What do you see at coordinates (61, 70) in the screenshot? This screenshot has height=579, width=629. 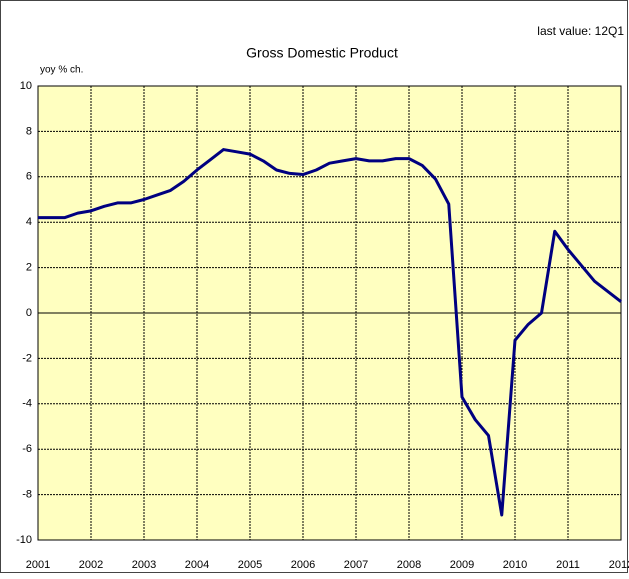 I see `y-axis-label: yoy % ch.` at bounding box center [61, 70].